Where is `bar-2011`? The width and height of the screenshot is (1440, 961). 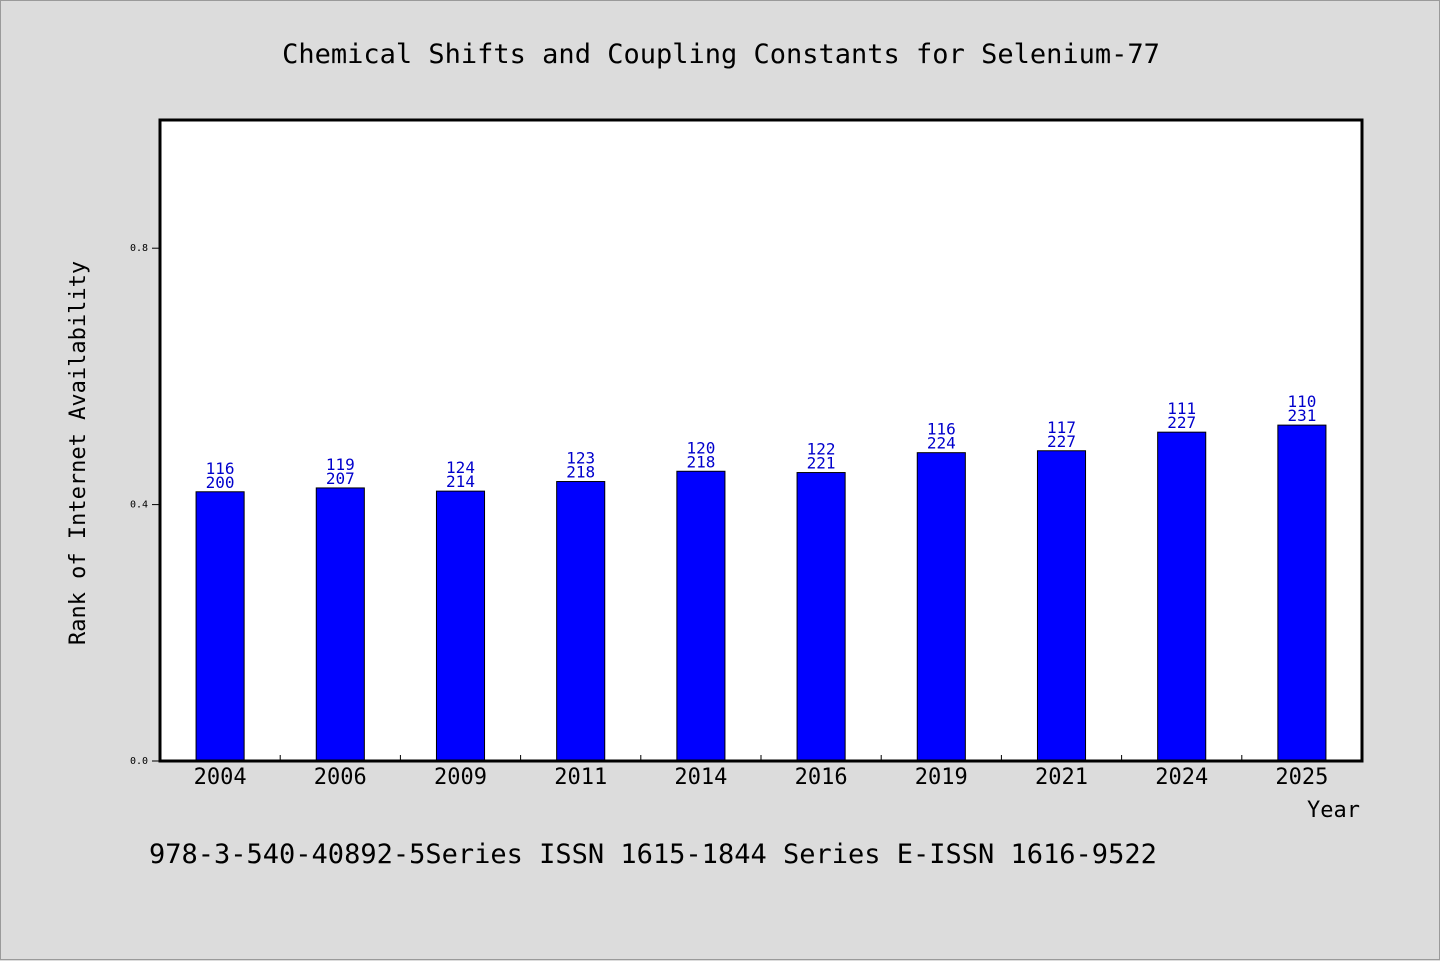
bar-2011 is located at coordinates (581, 621).